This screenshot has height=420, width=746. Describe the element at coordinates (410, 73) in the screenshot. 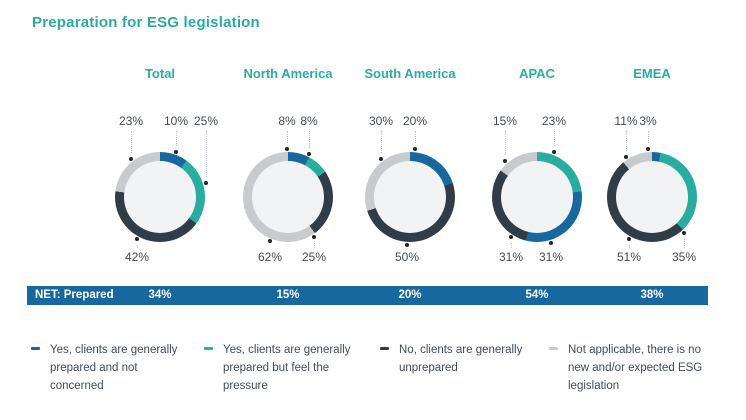

I see `region-header: South America` at that location.